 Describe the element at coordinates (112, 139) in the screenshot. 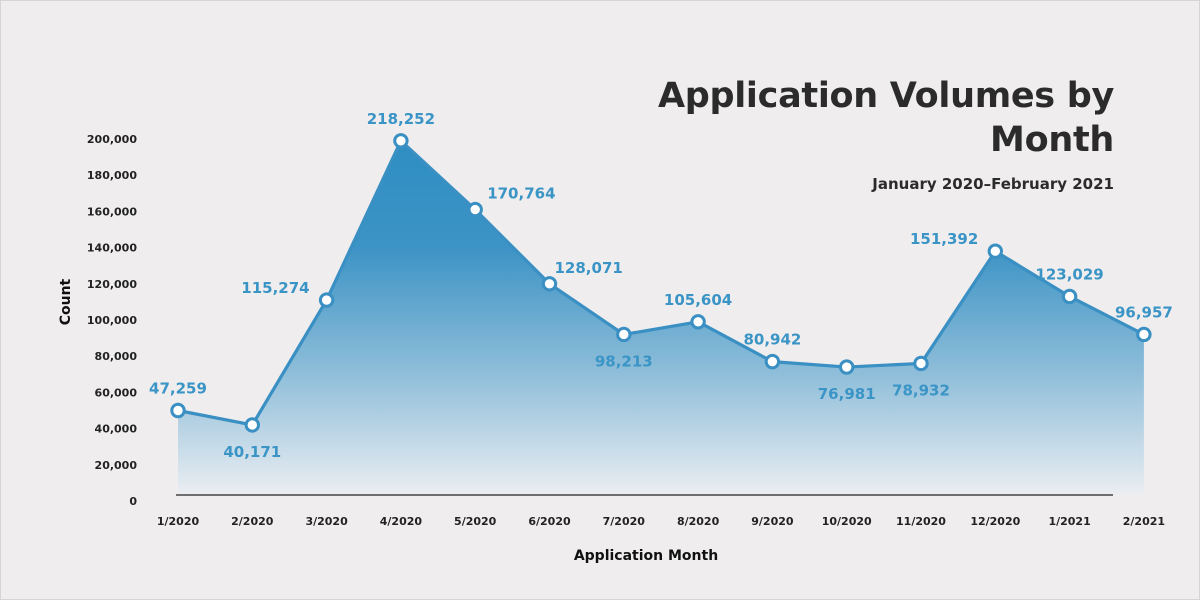

I see `y-tick-label: 200,000` at that location.